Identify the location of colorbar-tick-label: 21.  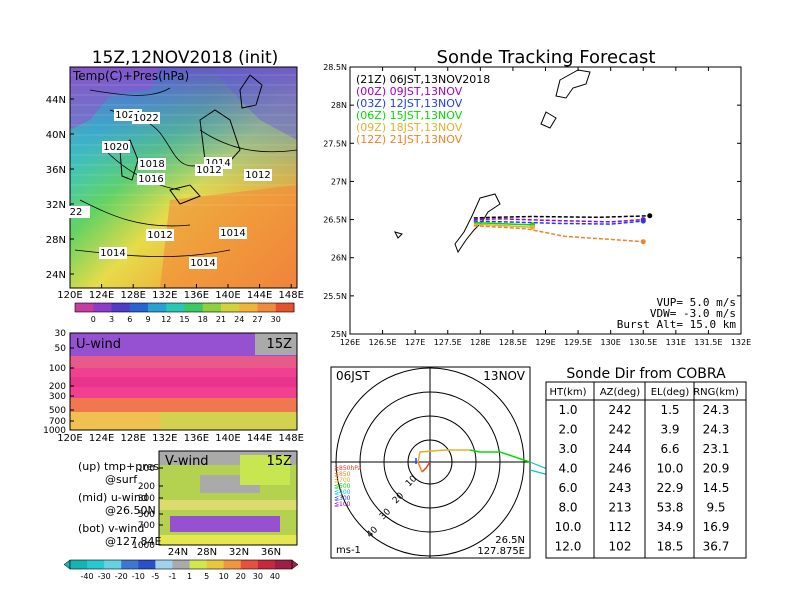
(221, 319).